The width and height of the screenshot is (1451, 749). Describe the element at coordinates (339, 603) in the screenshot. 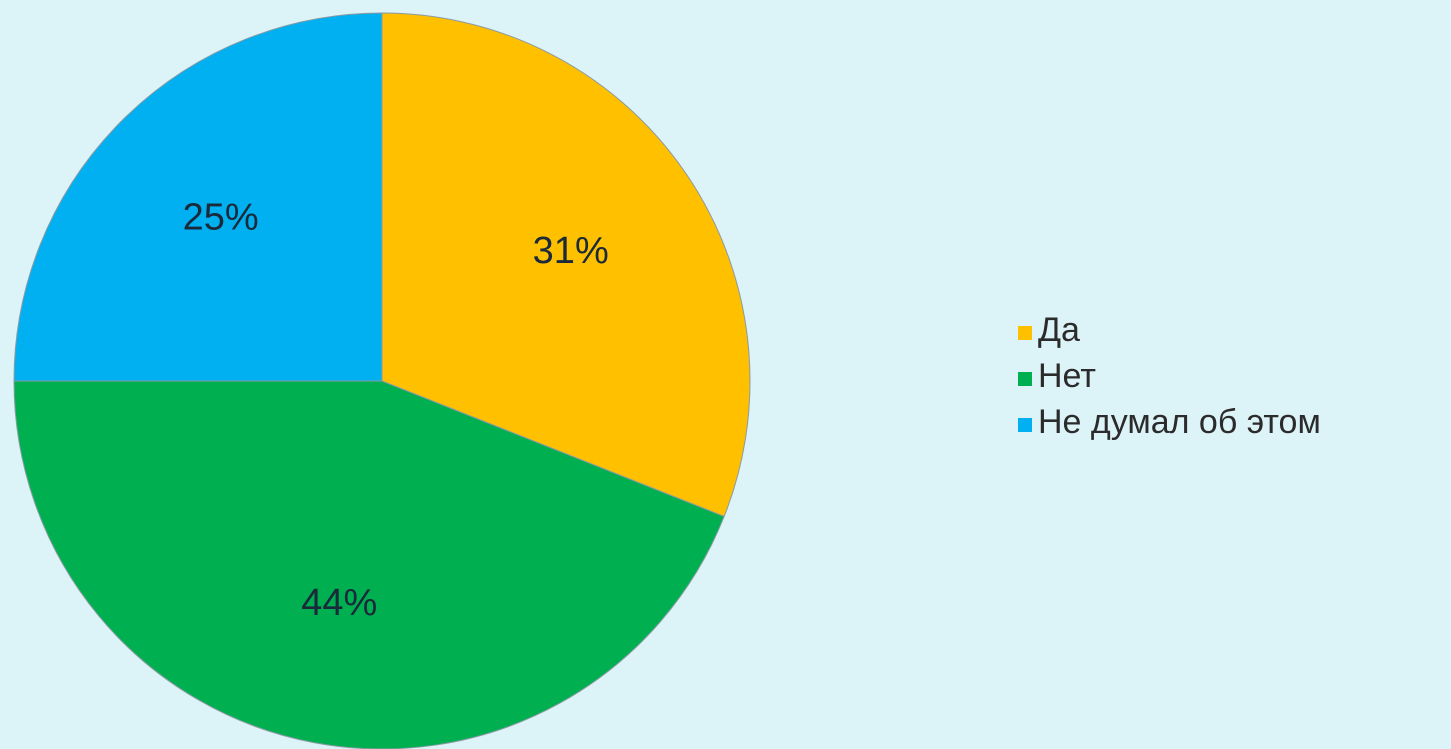

I see `data-label-2: 44%` at that location.